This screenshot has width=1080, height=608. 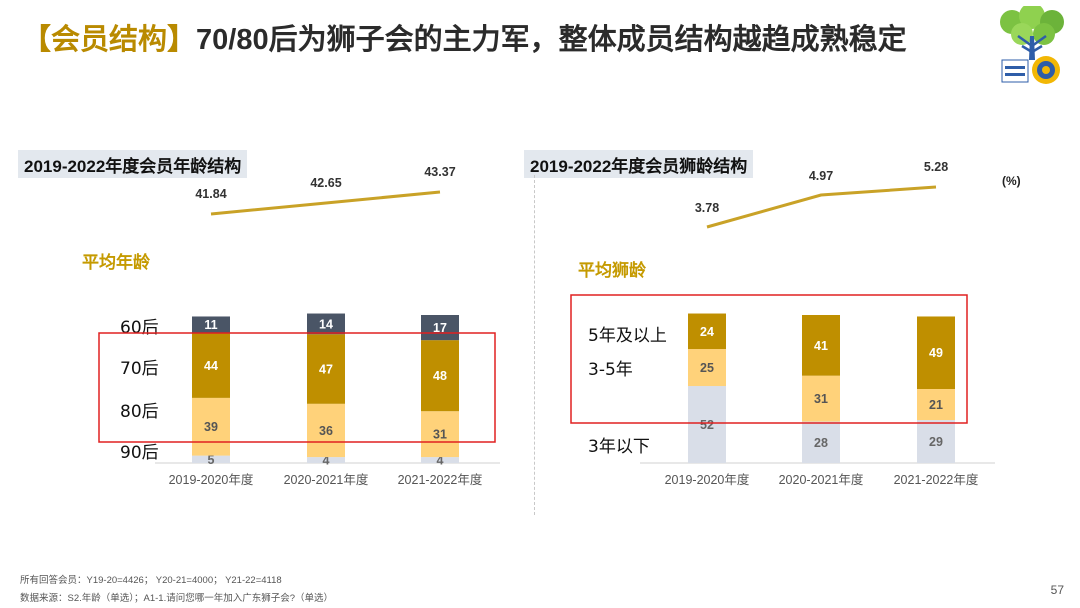 What do you see at coordinates (139, 453) in the screenshot?
I see `cohort-label-90s: 90后` at bounding box center [139, 453].